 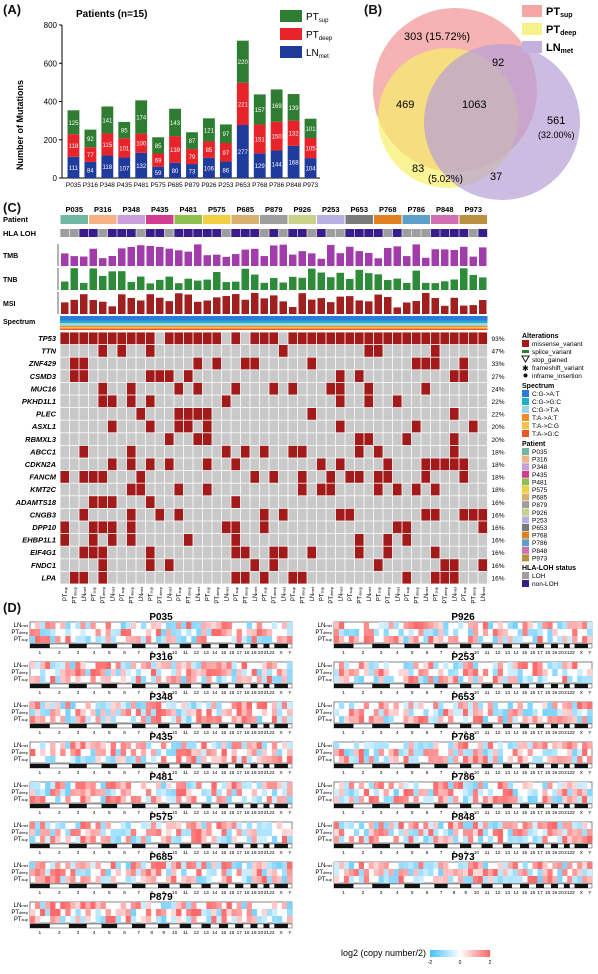 What do you see at coordinates (363, 693) in the screenshot?
I see `chromosome-label: 2` at bounding box center [363, 693].